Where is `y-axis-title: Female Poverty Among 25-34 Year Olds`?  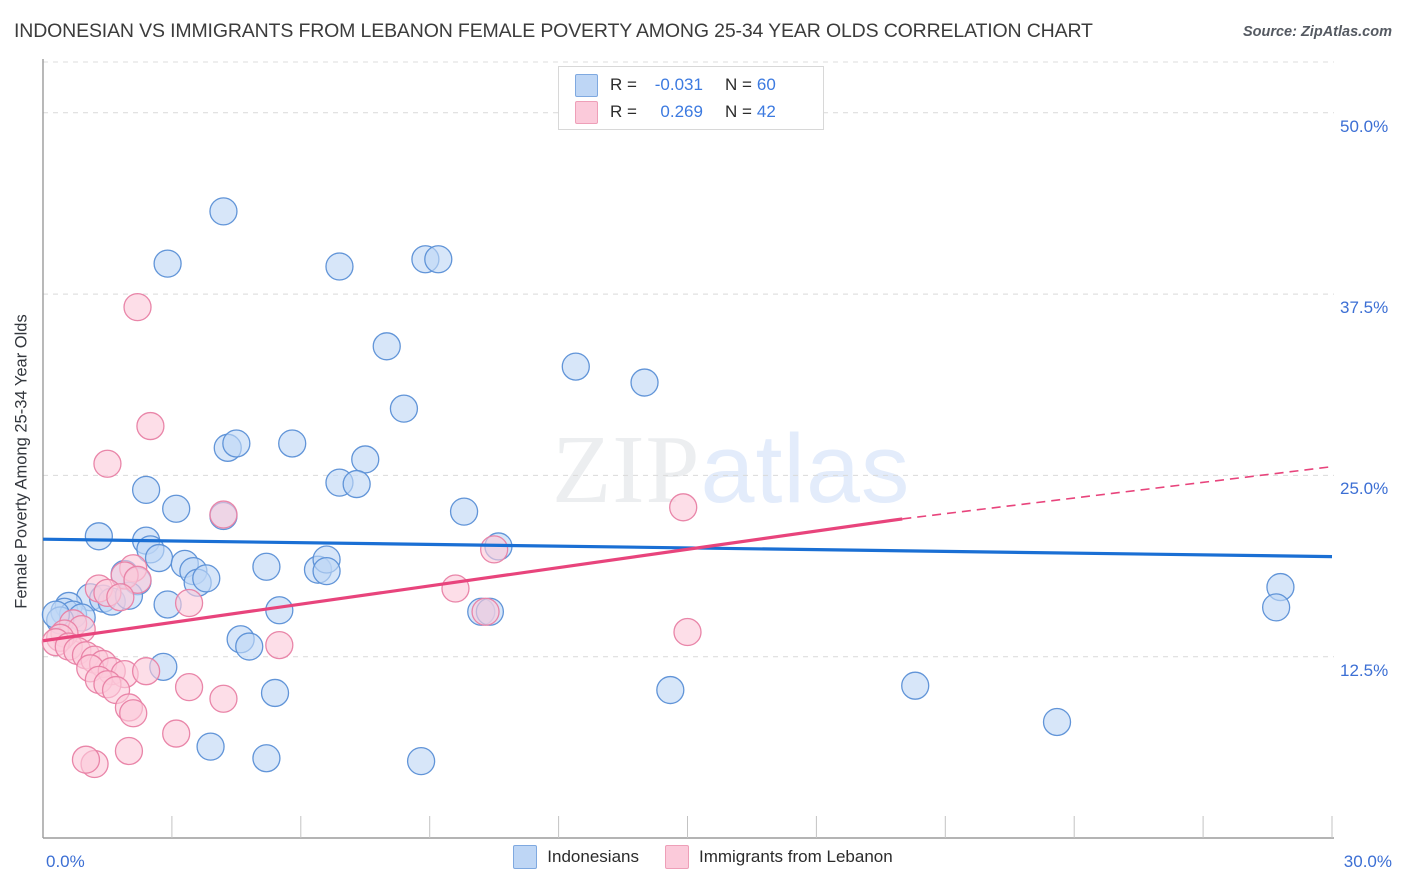 y-axis-title: Female Poverty Among 25-34 Year Olds is located at coordinates (21, 461).